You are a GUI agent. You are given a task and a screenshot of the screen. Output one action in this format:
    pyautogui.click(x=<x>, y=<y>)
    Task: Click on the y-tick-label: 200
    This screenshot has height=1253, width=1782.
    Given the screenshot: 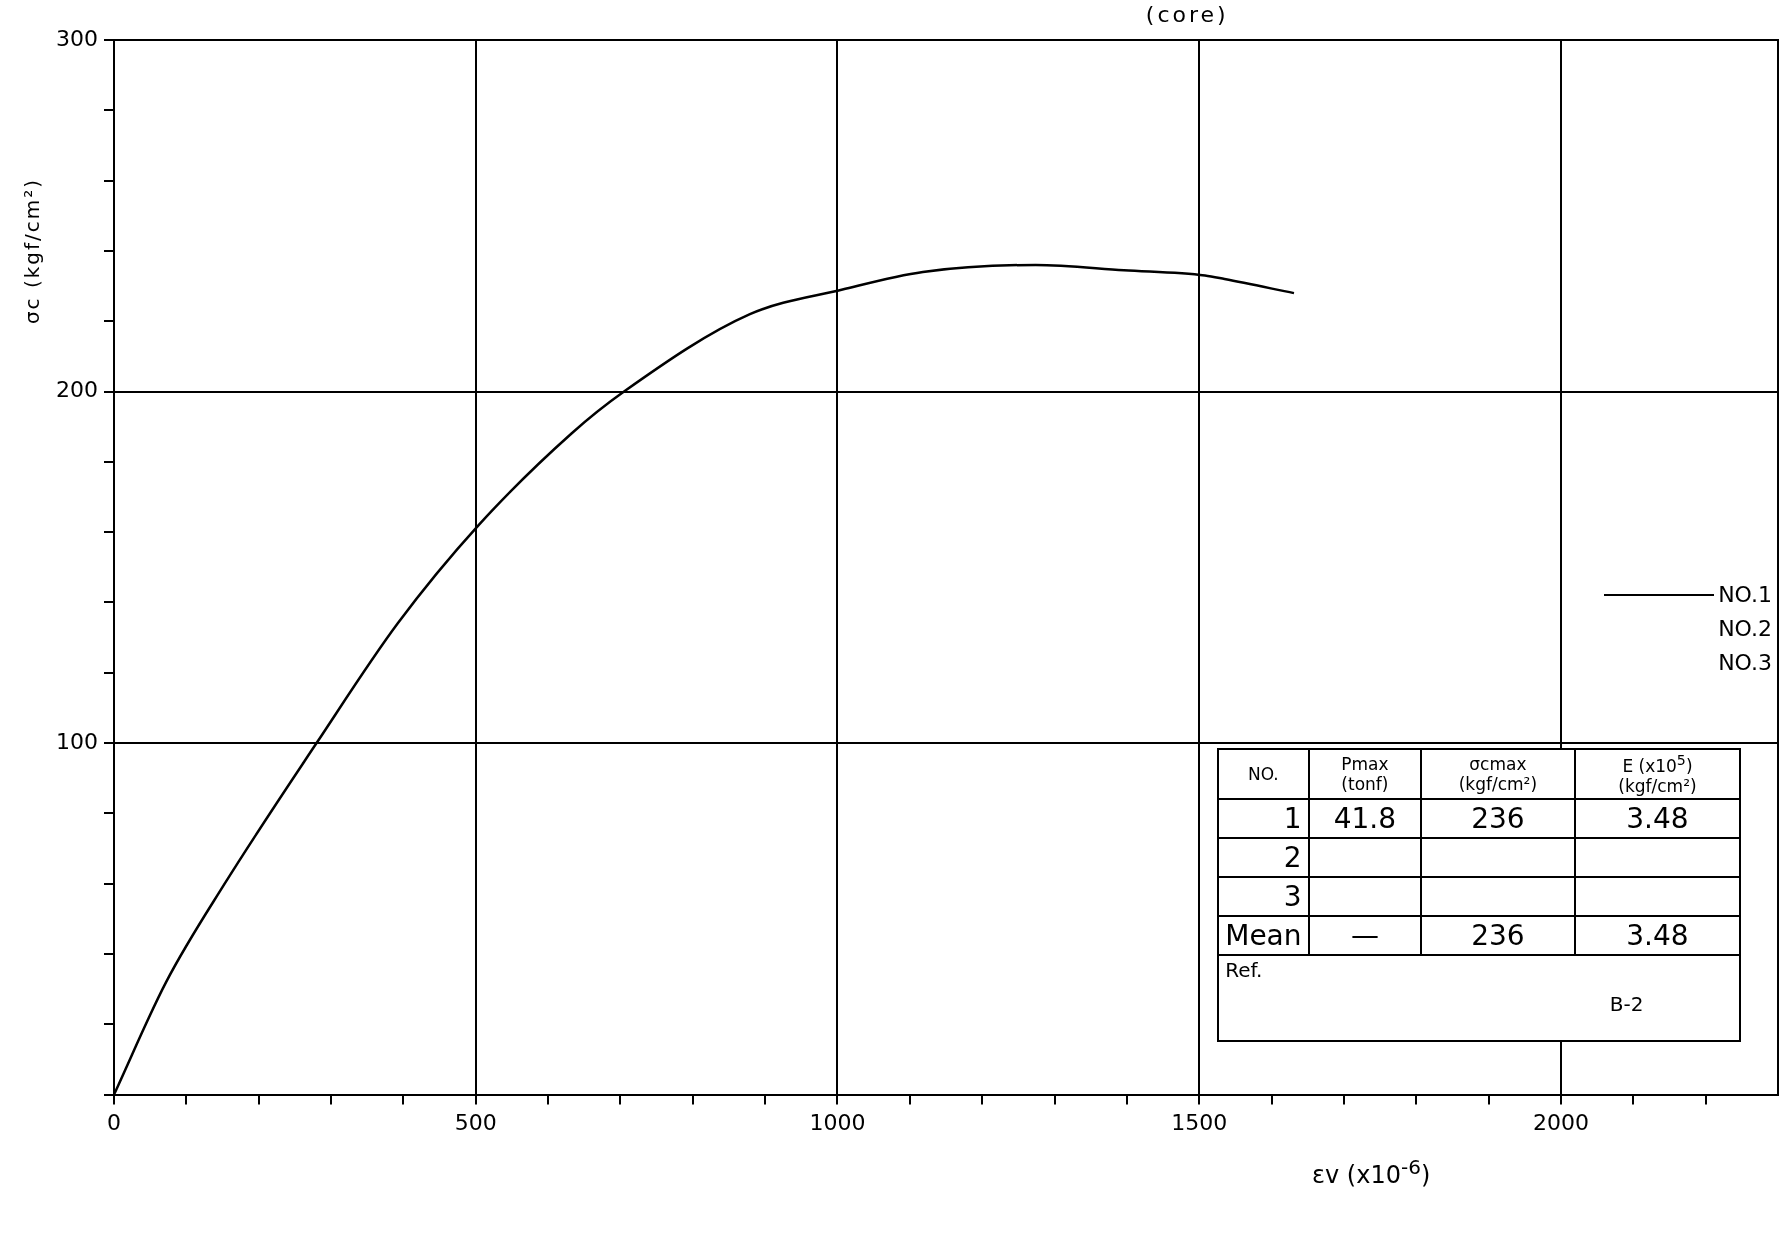 What is the action you would take?
    pyautogui.click(x=76, y=390)
    